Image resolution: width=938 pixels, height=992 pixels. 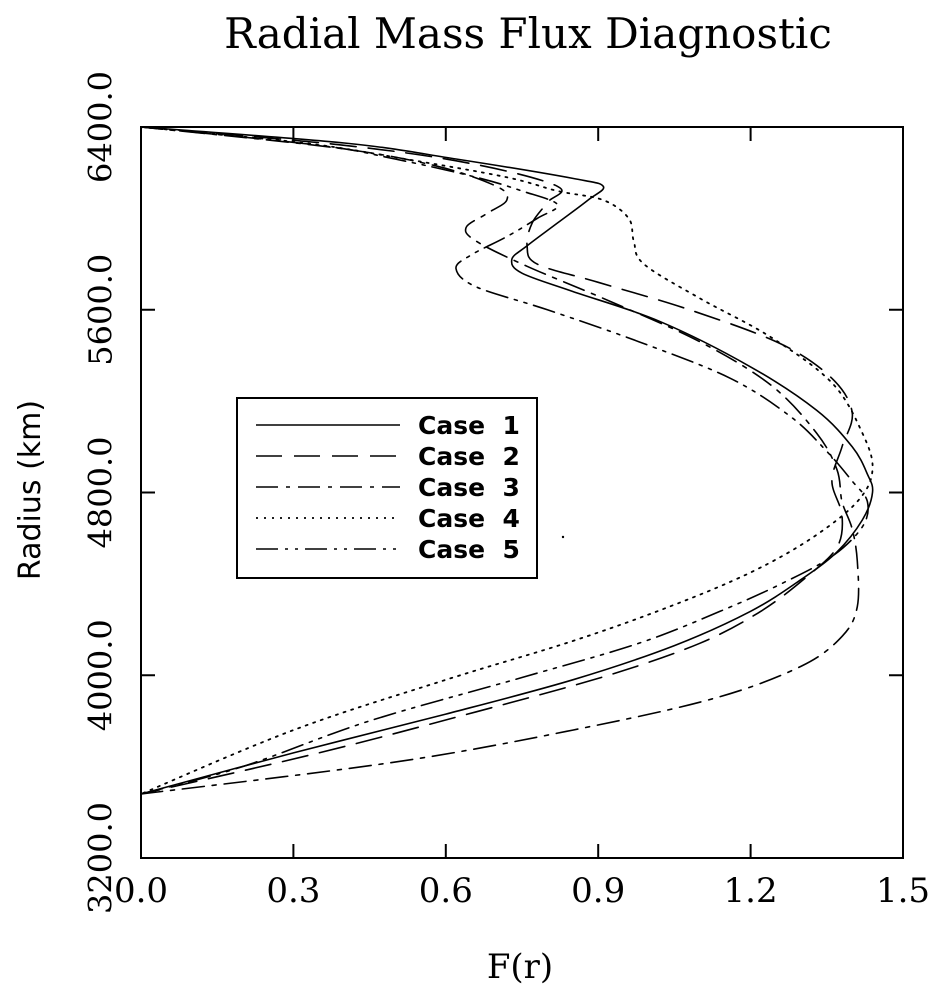 What do you see at coordinates (30, 490) in the screenshot?
I see `y-axis-label: Radius (km)` at bounding box center [30, 490].